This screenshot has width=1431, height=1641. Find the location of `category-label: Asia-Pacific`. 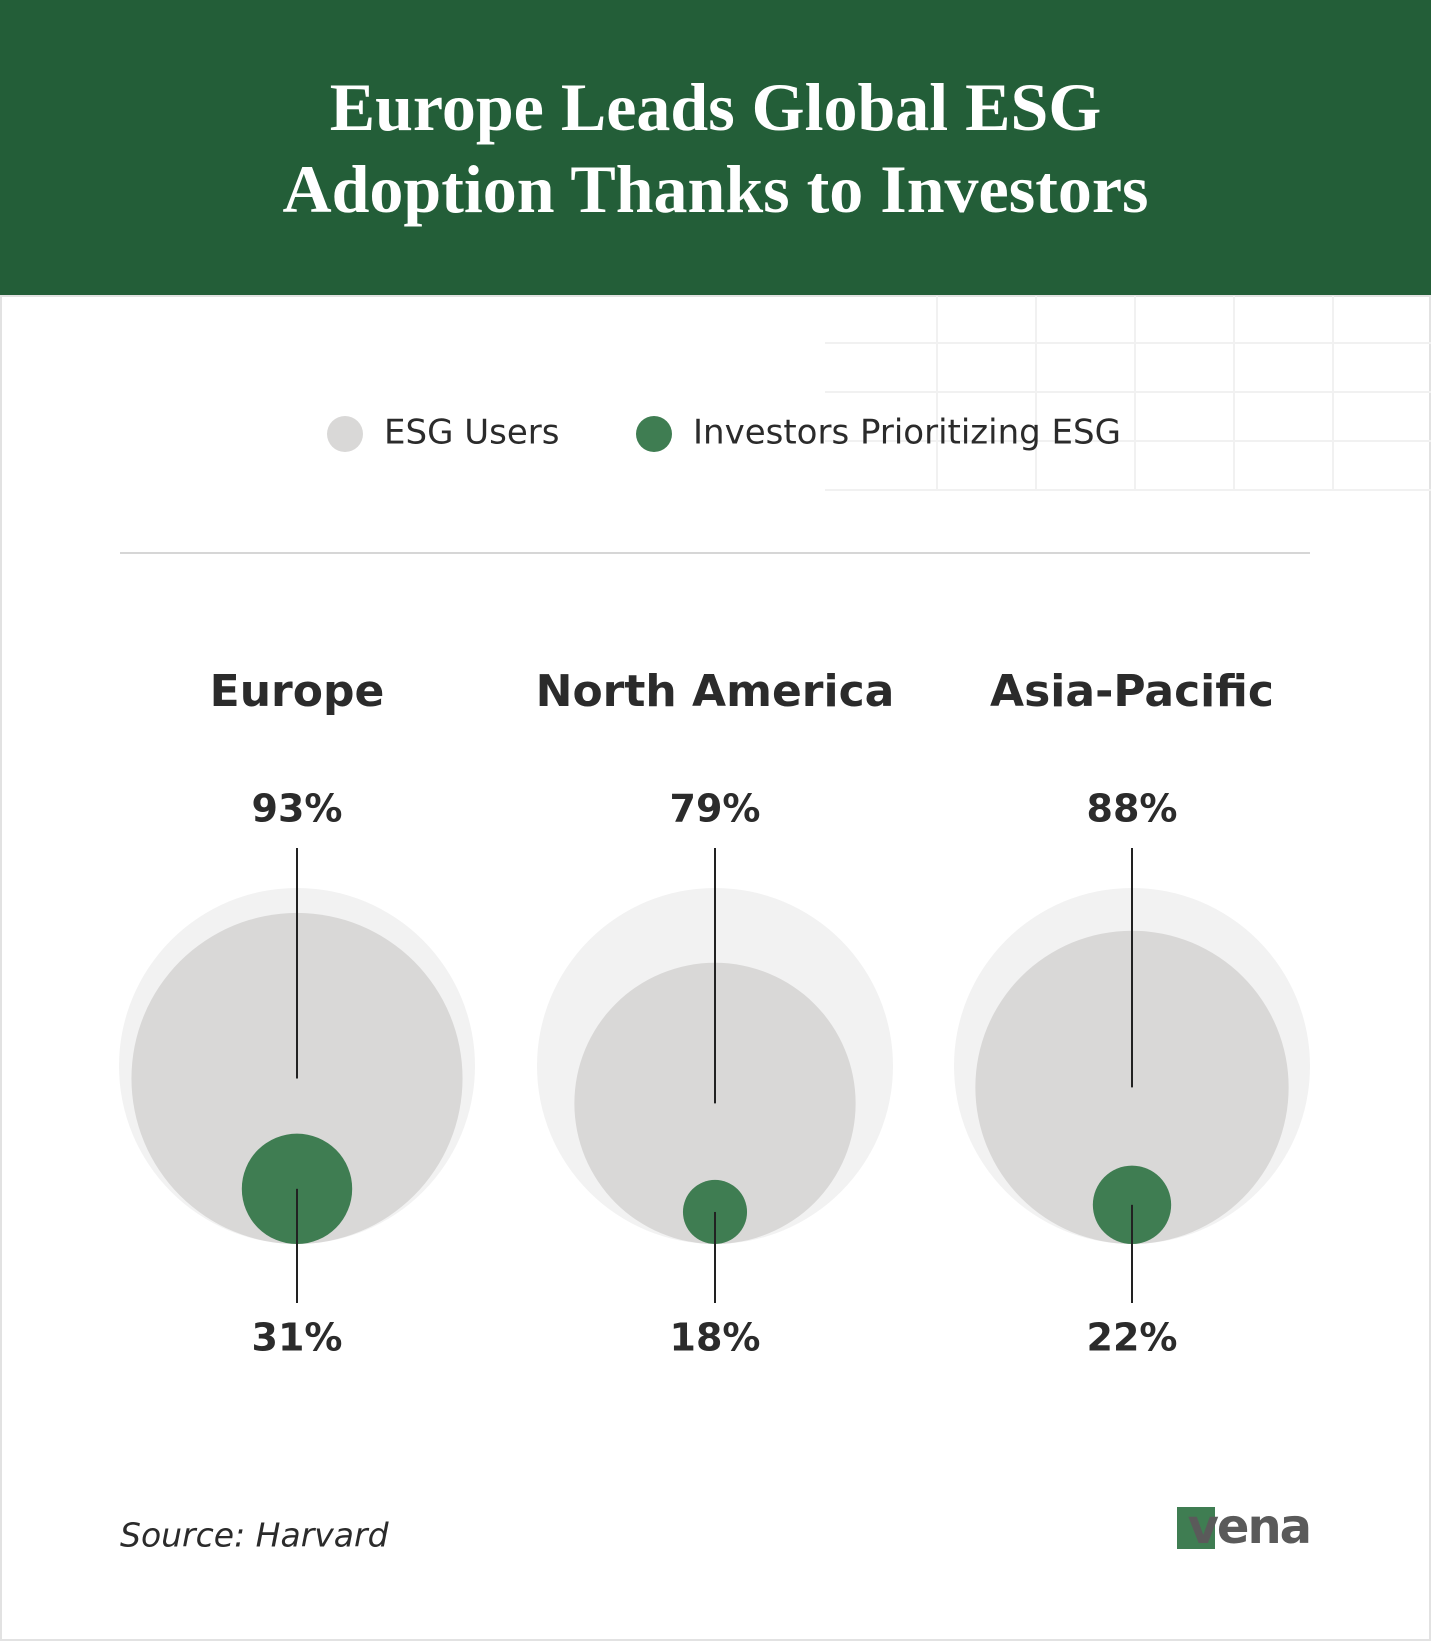

category-label: Asia-Pacific is located at coordinates (1132, 691).